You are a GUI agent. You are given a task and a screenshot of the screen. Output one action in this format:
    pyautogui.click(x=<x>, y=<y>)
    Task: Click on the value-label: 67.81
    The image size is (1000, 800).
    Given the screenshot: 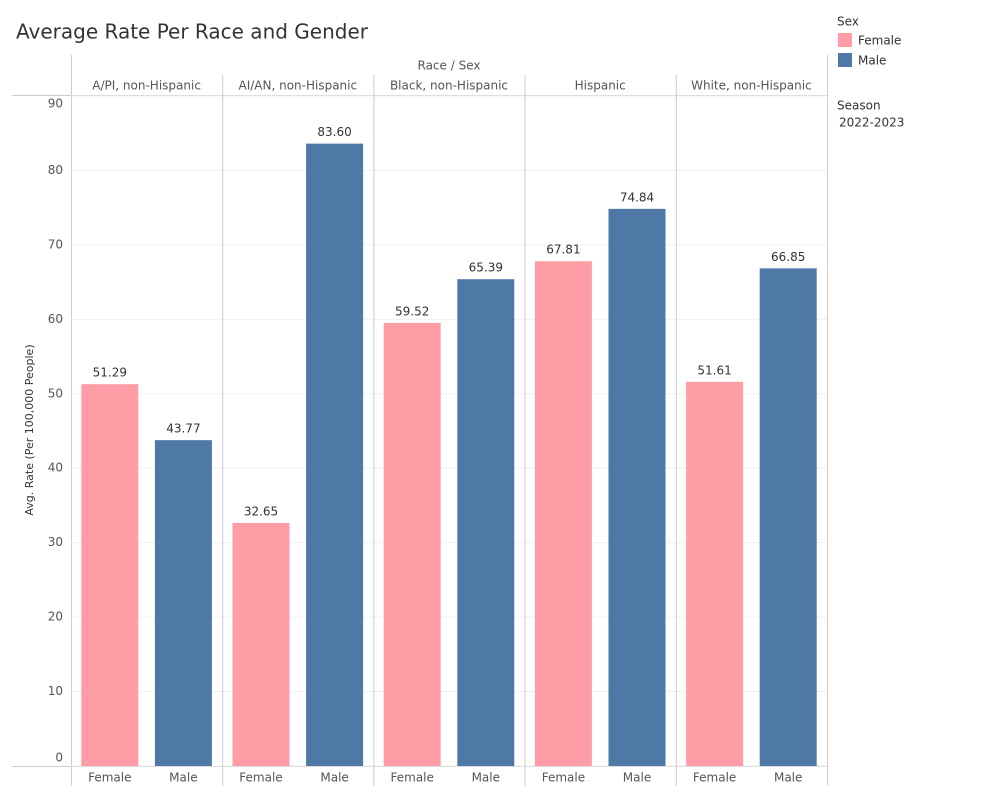 What is the action you would take?
    pyautogui.click(x=563, y=250)
    